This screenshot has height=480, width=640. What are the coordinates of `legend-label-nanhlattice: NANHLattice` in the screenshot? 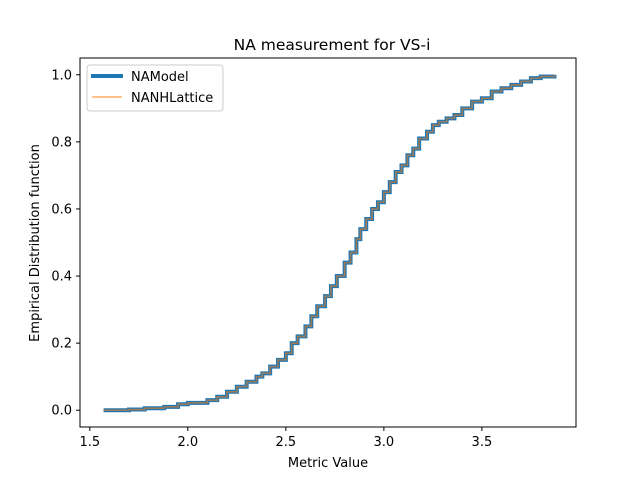 It's located at (172, 98).